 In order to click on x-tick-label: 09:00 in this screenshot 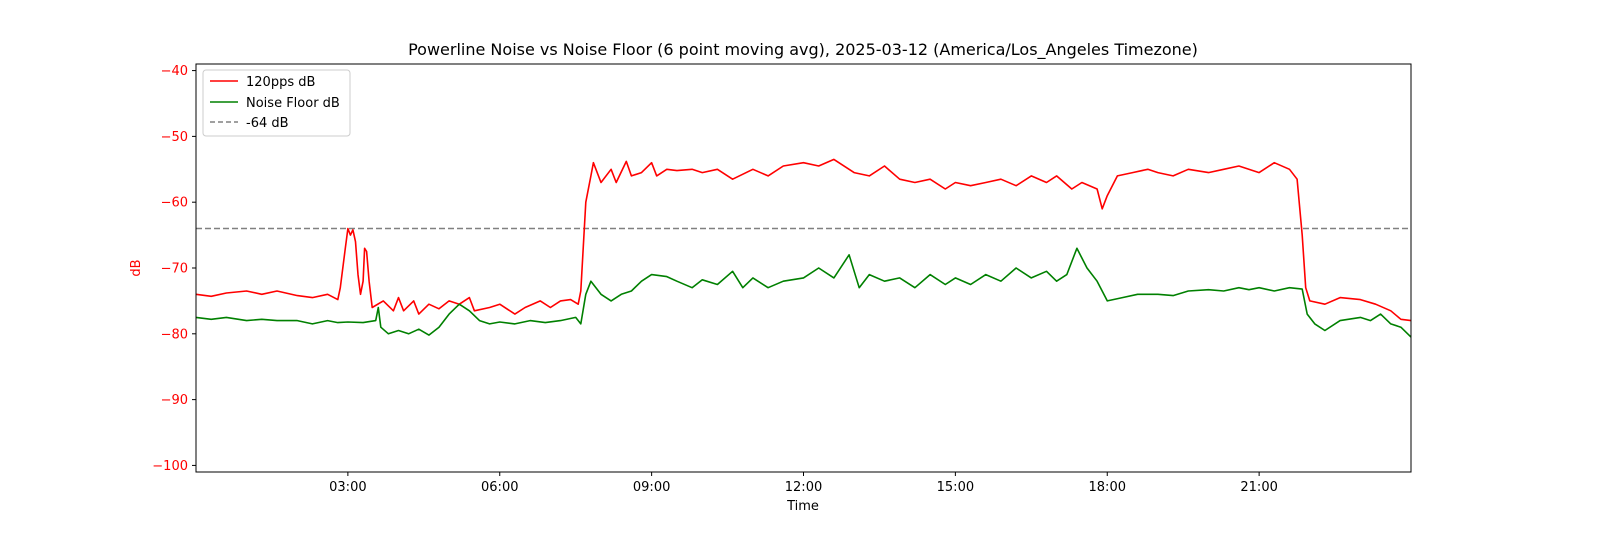, I will do `click(651, 487)`.